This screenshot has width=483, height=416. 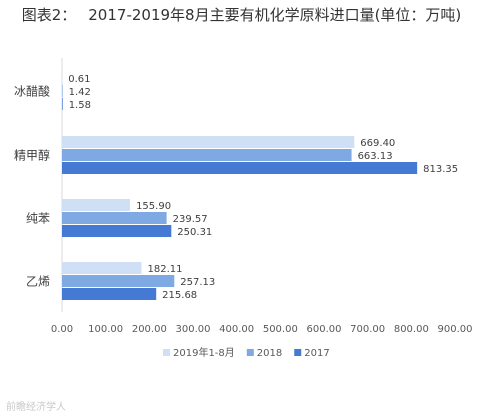 What do you see at coordinates (38, 219) in the screenshot?
I see `category-label: 纯苯` at bounding box center [38, 219].